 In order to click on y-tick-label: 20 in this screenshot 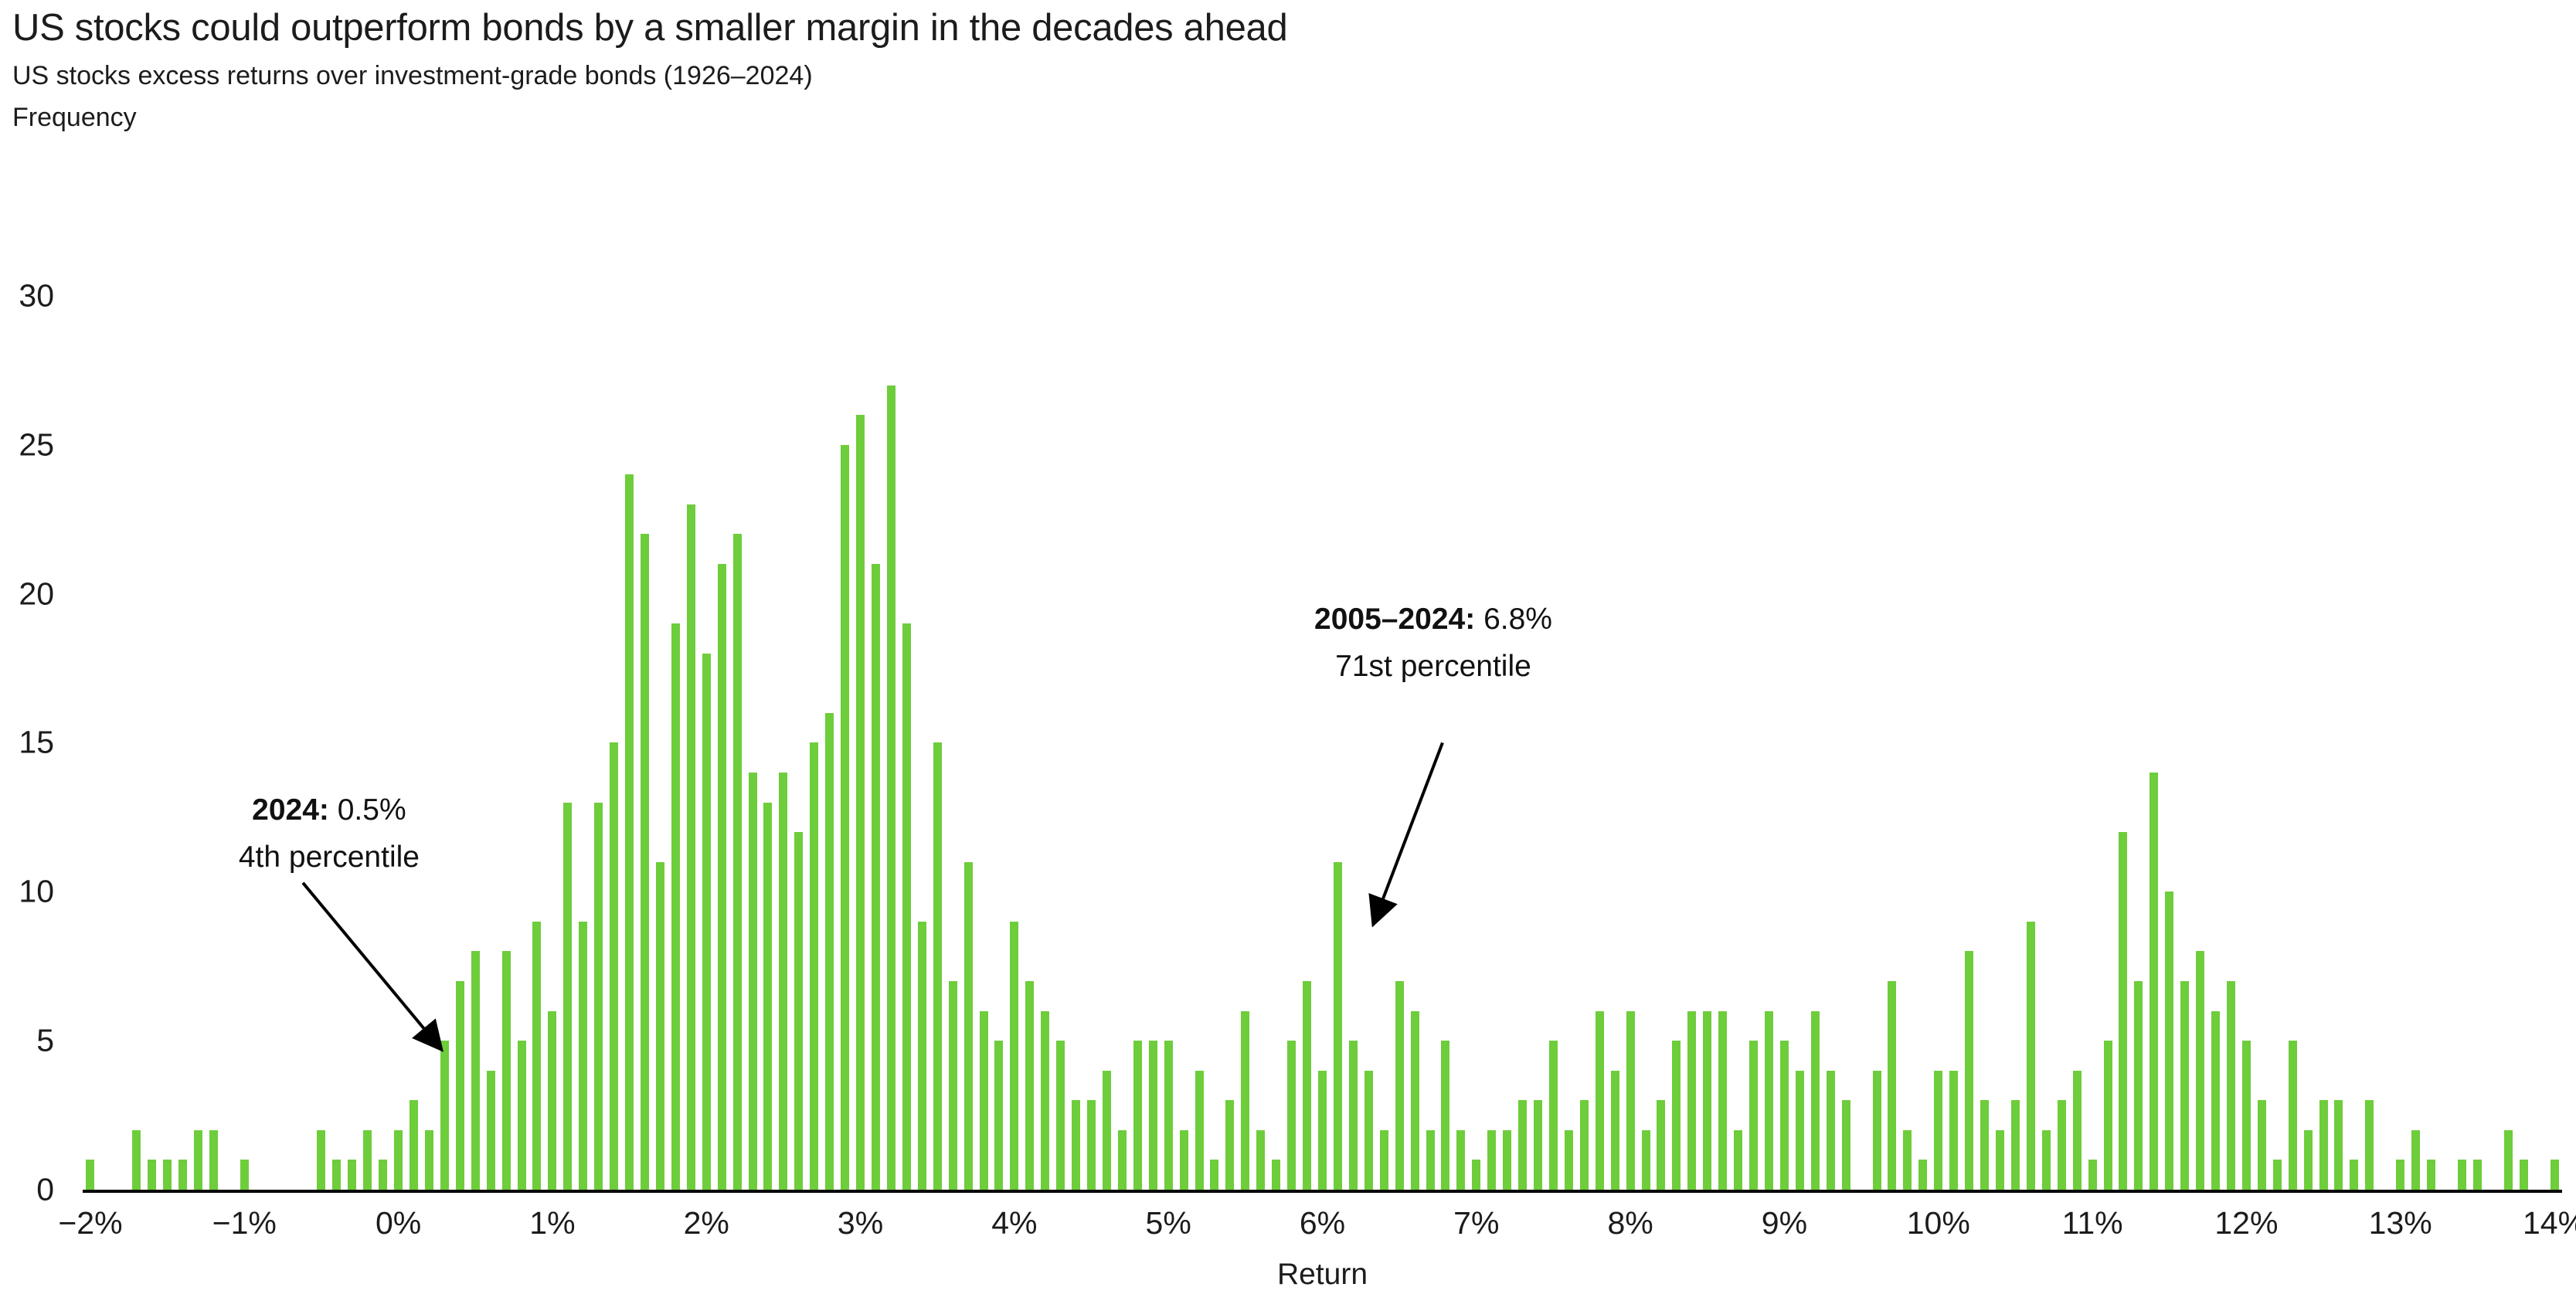, I will do `click(36, 594)`.